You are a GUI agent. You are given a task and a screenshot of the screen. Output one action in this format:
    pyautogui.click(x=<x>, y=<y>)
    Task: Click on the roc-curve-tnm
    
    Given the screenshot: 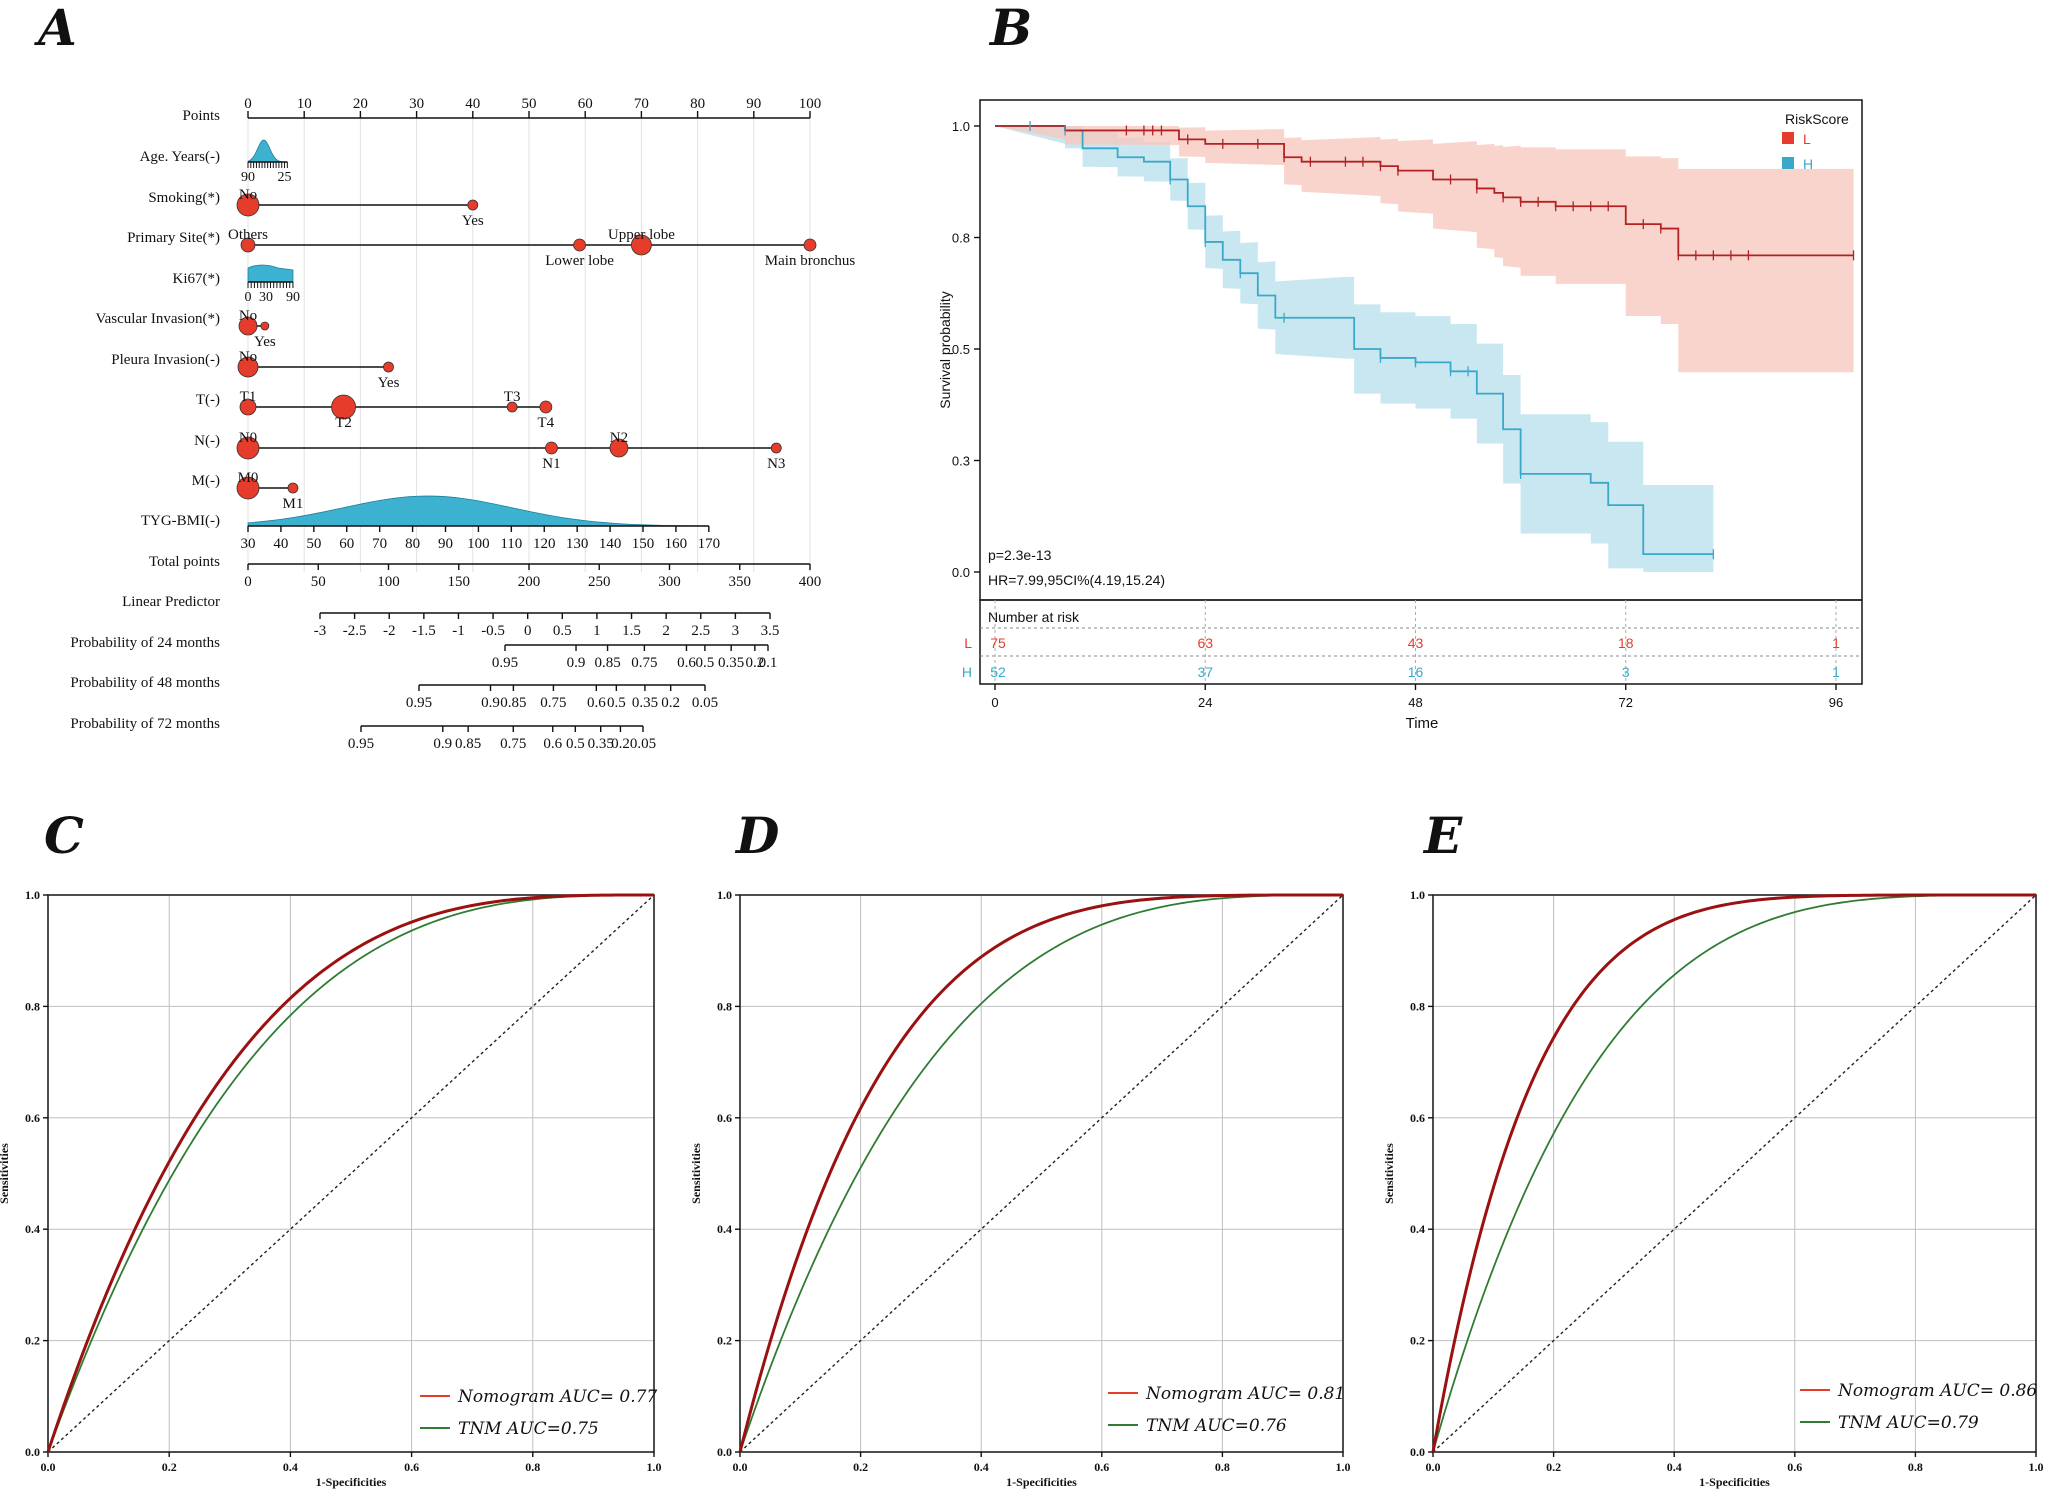 What is the action you would take?
    pyautogui.click(x=1734, y=1173)
    